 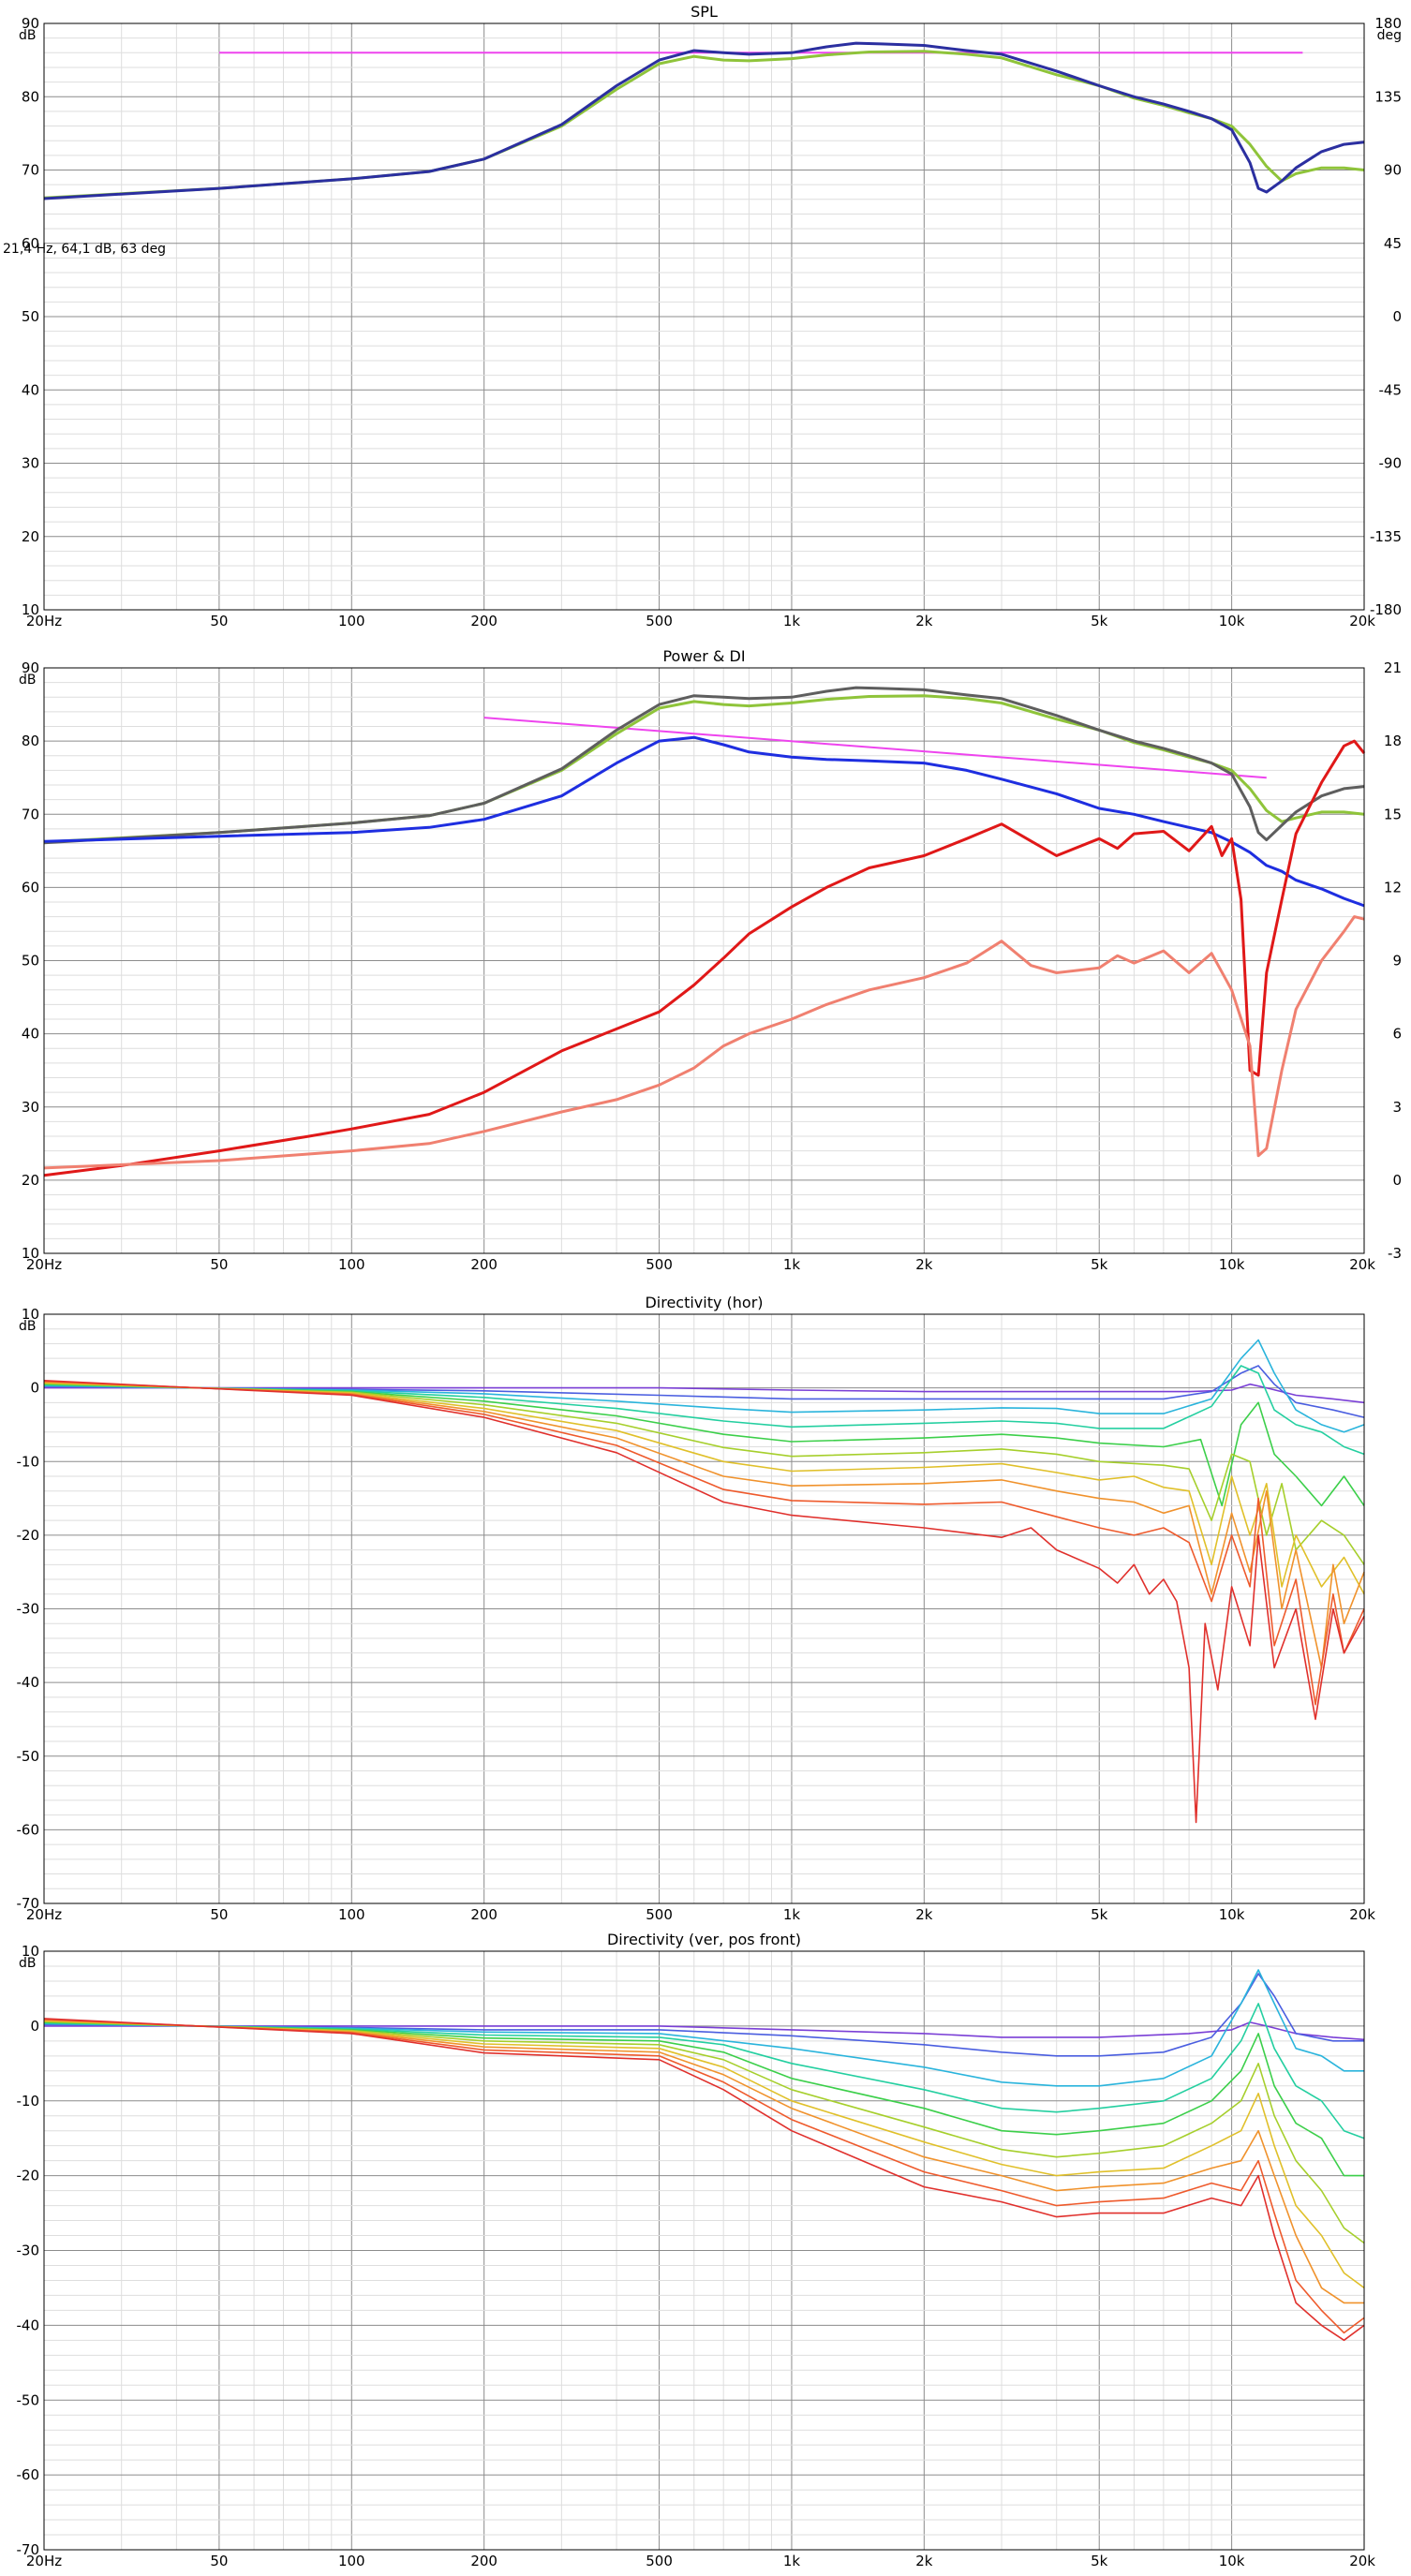 What do you see at coordinates (28, 1461) in the screenshot?
I see `directivity-hor-left-tick-label: -10` at bounding box center [28, 1461].